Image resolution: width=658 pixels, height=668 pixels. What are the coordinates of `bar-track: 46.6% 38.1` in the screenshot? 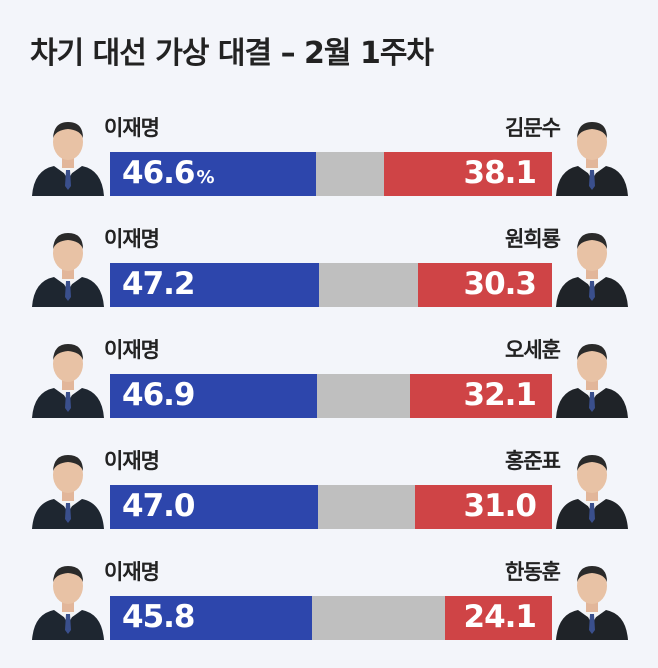 It's located at (331, 174).